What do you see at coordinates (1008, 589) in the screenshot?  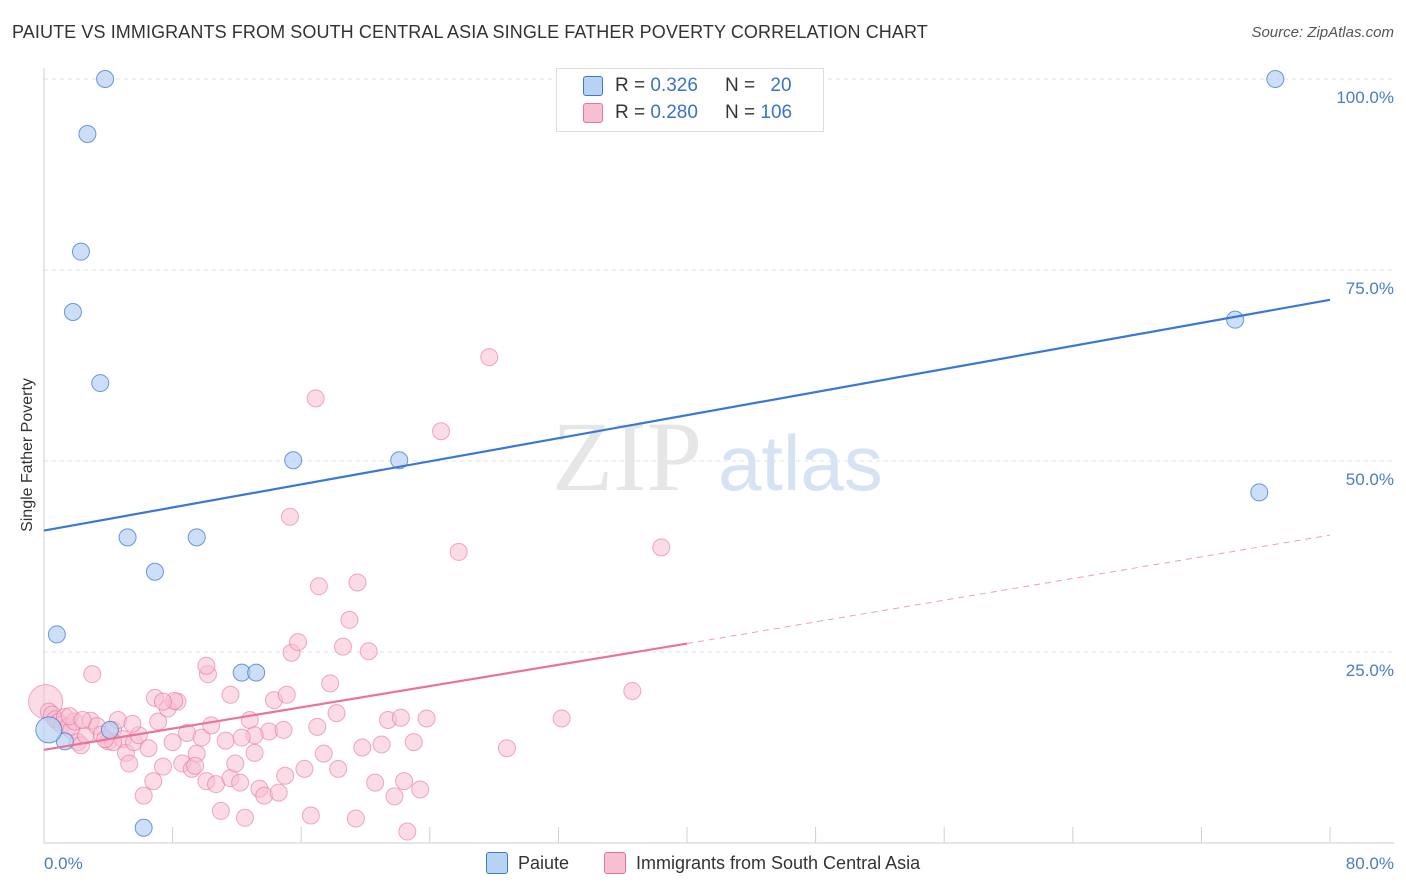 I see `trend-line-immigrants-extension` at bounding box center [1008, 589].